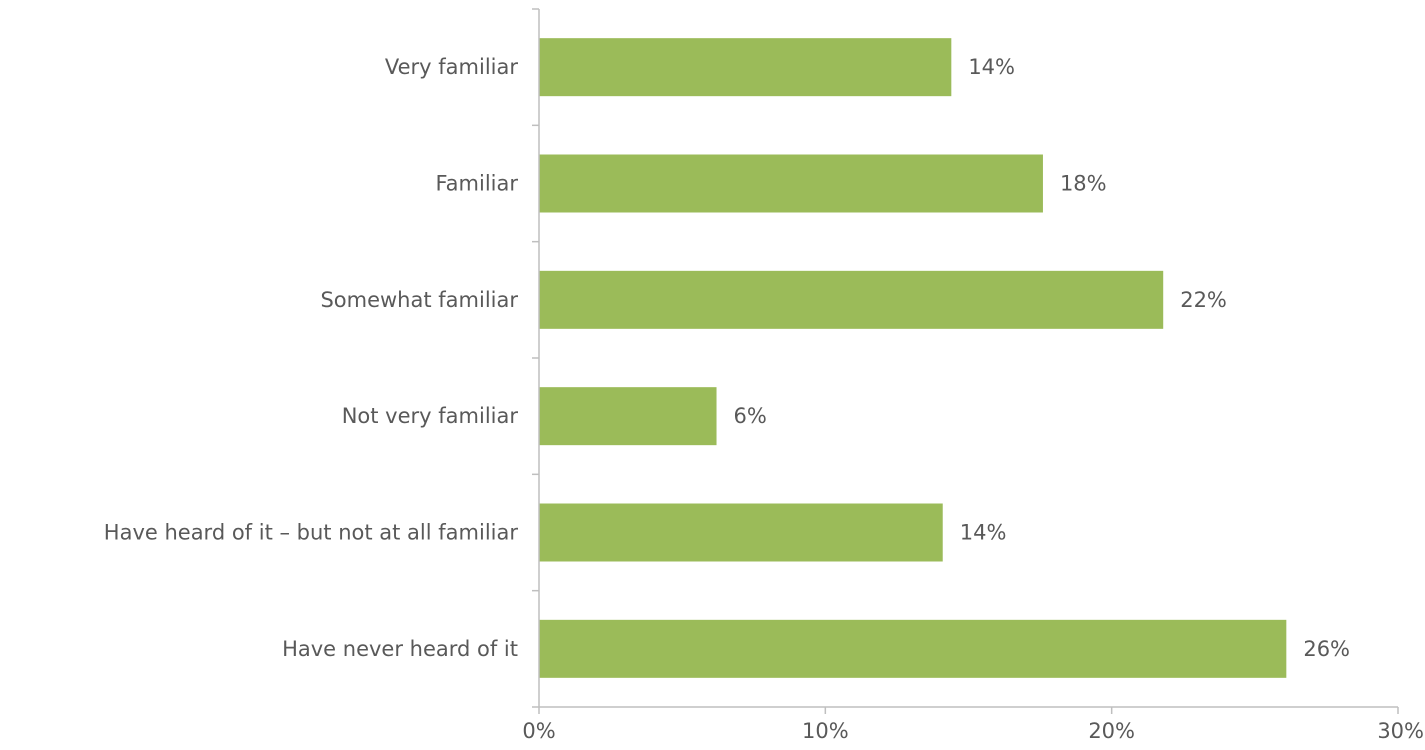  What do you see at coordinates (1326, 649) in the screenshot?
I see `value-label-5: 26%` at bounding box center [1326, 649].